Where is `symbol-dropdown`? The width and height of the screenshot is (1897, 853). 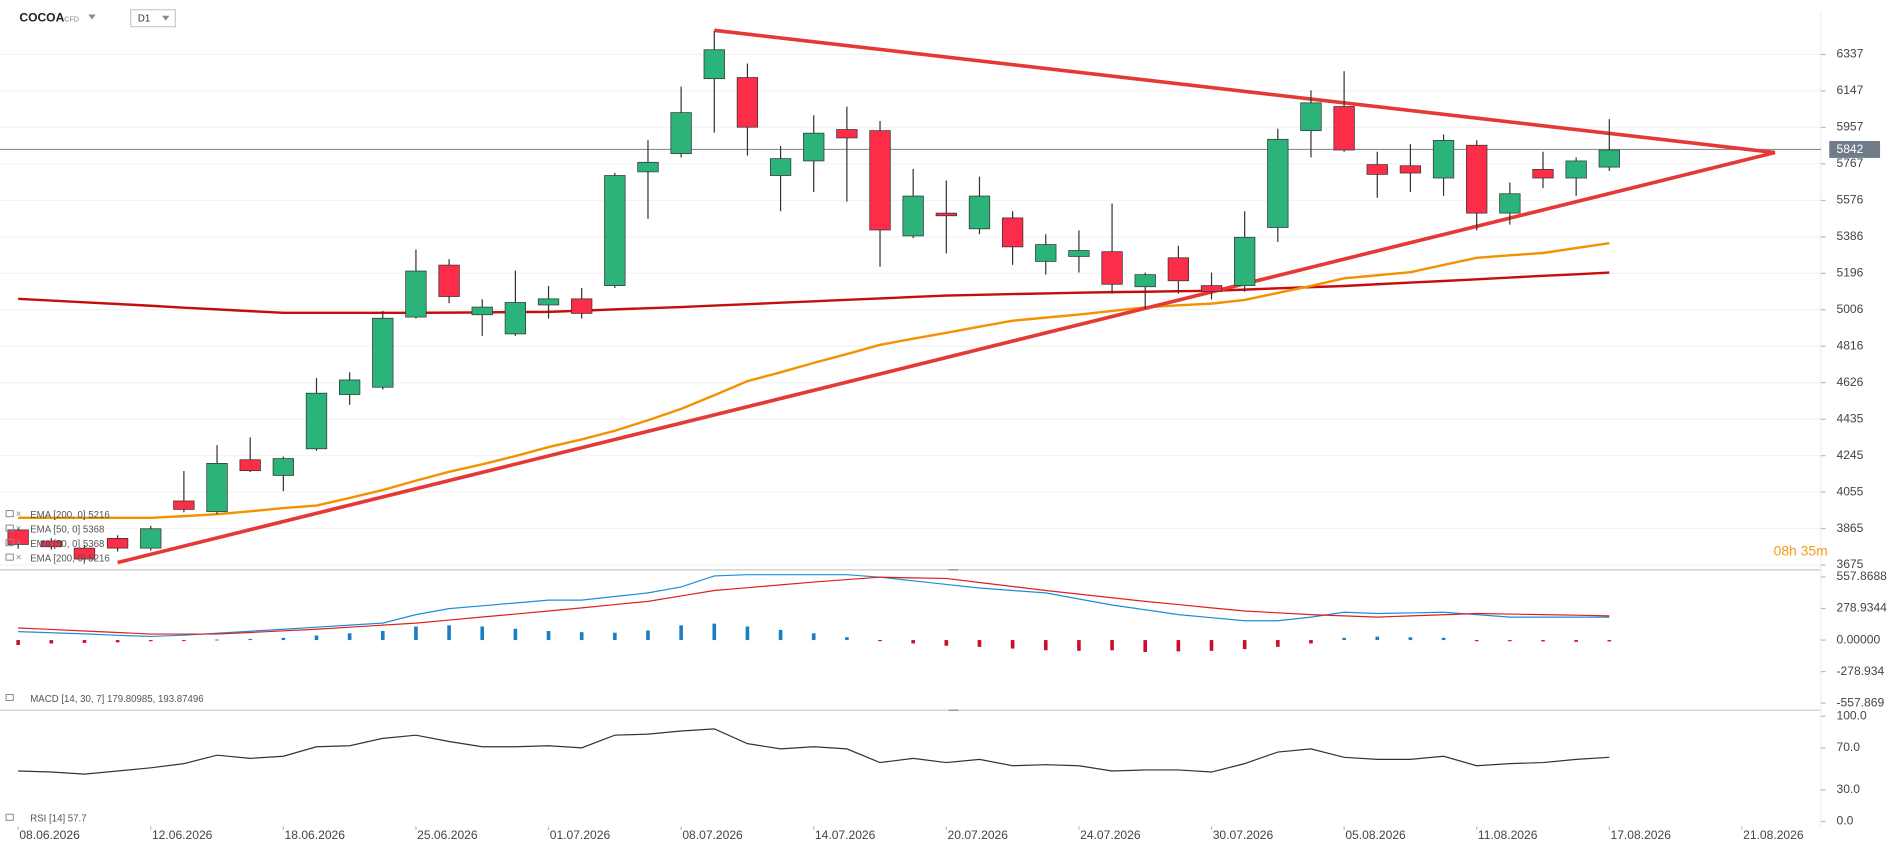 symbol-dropdown is located at coordinates (92, 17).